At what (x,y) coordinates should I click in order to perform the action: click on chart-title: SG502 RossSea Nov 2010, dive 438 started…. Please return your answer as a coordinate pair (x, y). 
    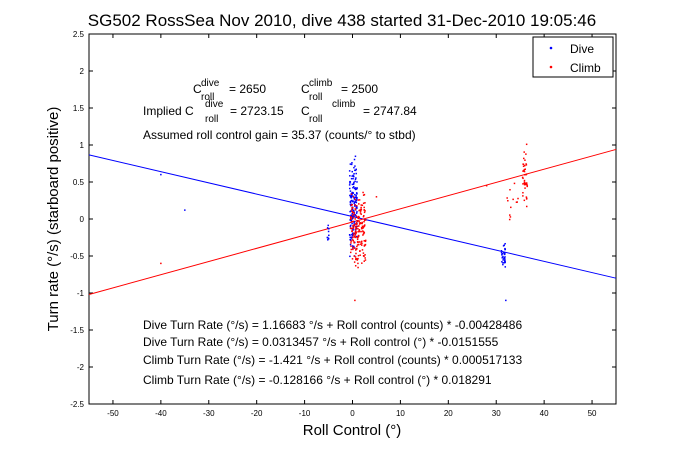
    Looking at the image, I should click on (342, 20).